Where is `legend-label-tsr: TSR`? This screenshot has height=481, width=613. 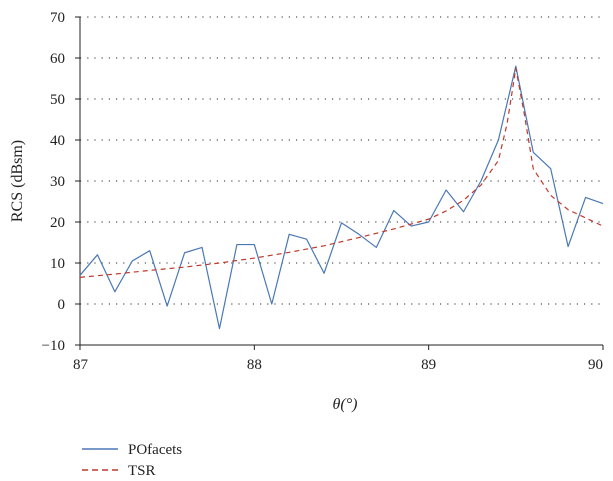
legend-label-tsr: TSR is located at coordinates (142, 471).